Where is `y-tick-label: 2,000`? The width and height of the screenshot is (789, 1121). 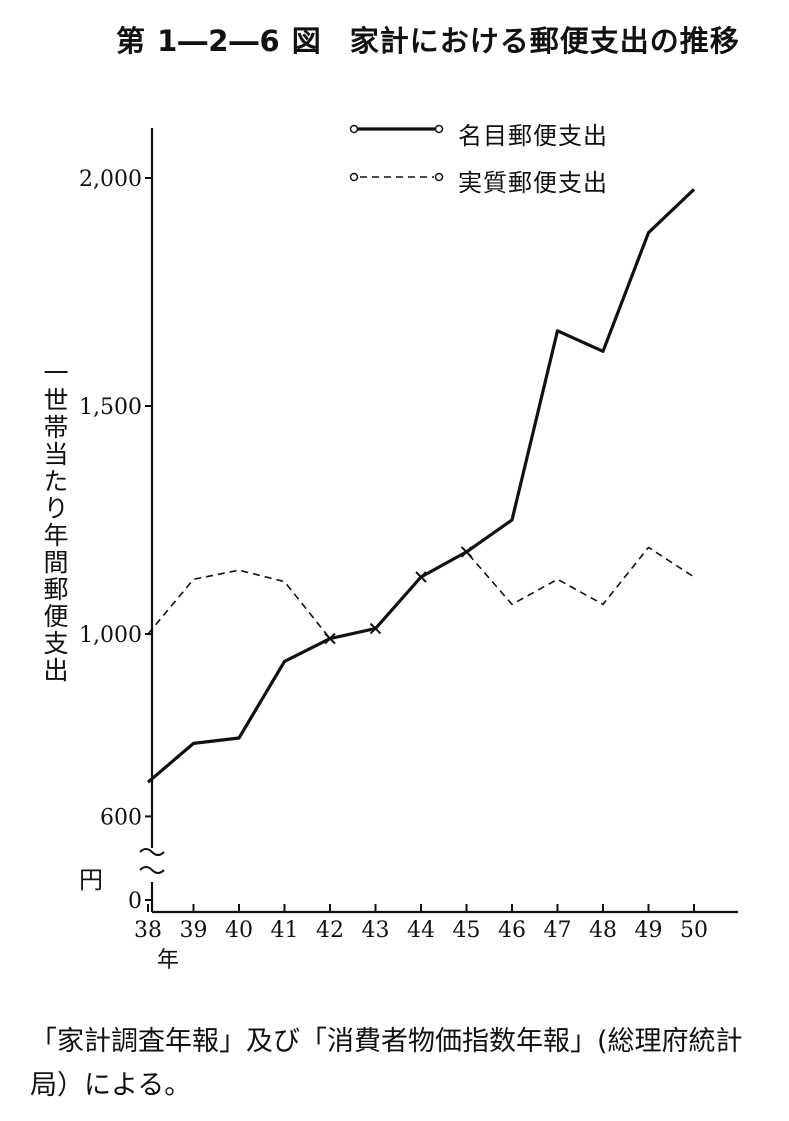 y-tick-label: 2,000 is located at coordinates (110, 179).